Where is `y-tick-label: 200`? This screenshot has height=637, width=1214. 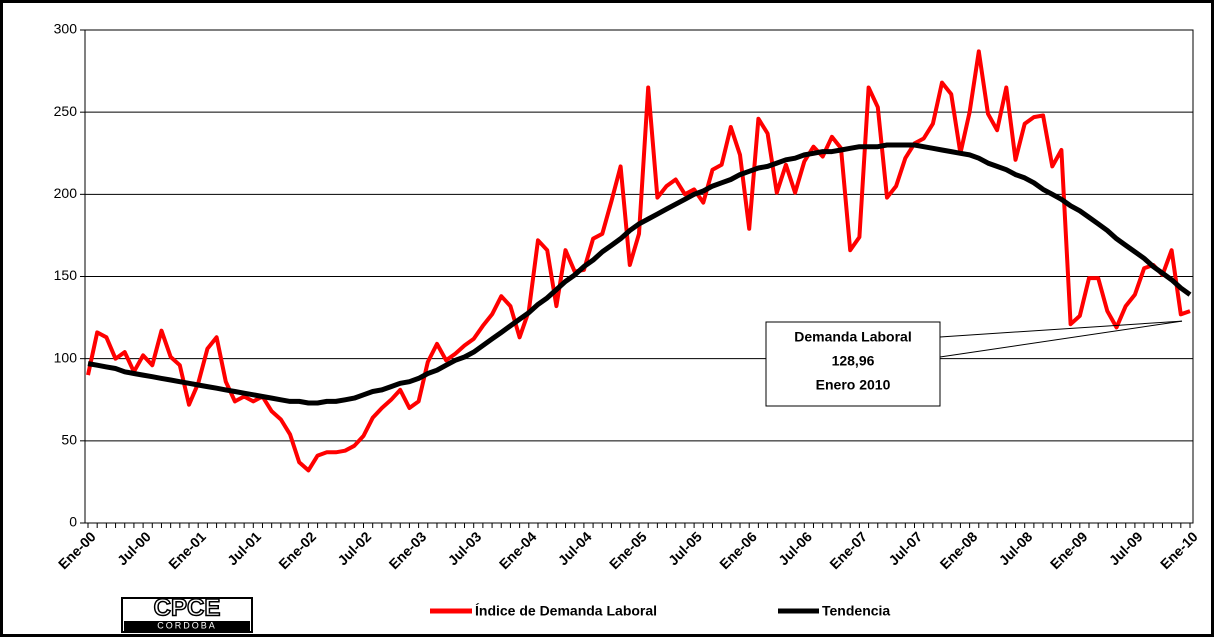 y-tick-label: 200 is located at coordinates (66, 193).